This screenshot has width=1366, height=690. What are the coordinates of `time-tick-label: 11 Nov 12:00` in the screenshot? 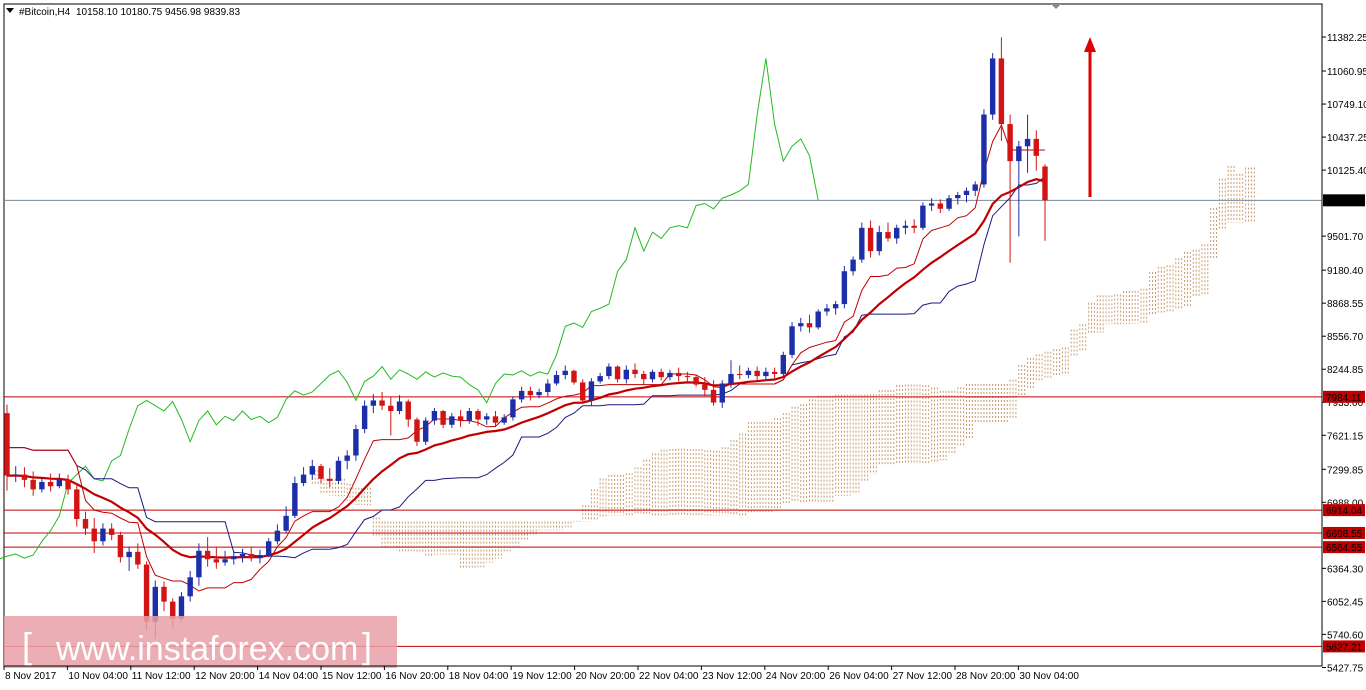 It's located at (161, 676).